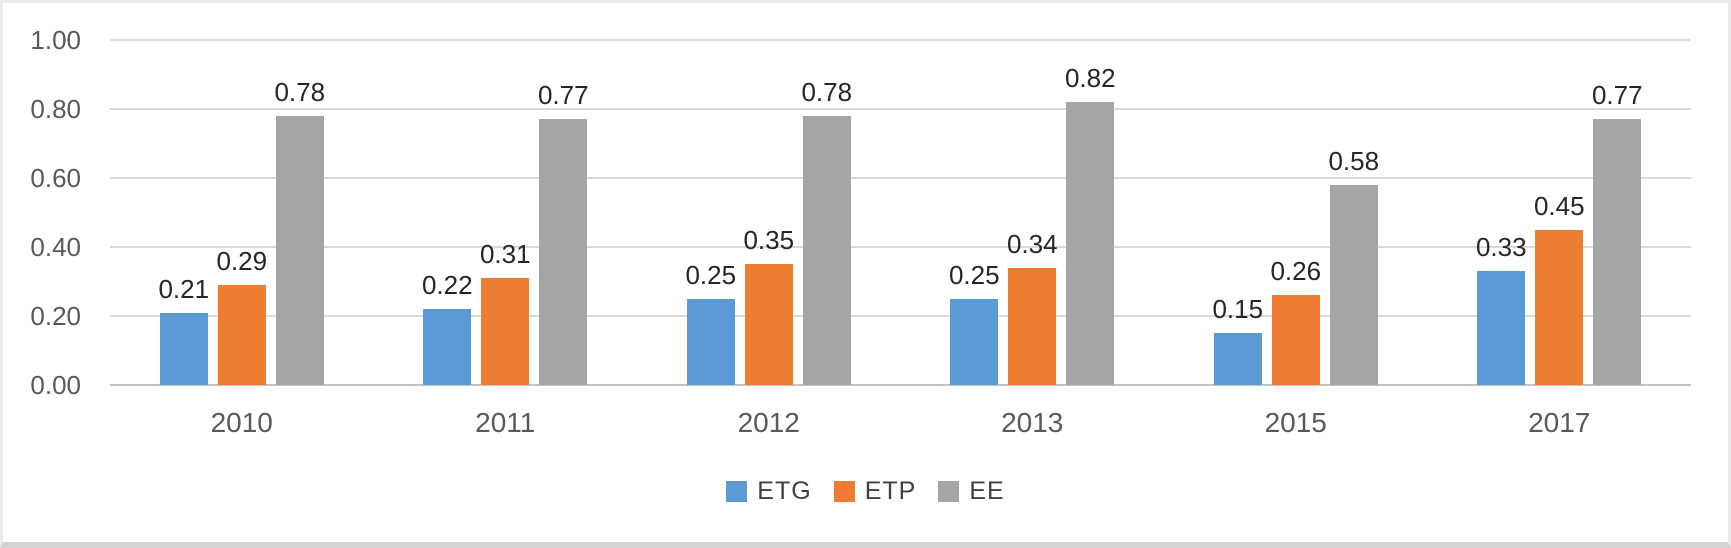 This screenshot has width=1731, height=548. What do you see at coordinates (1032, 422) in the screenshot?
I see `x-axis-label-2013: 2013` at bounding box center [1032, 422].